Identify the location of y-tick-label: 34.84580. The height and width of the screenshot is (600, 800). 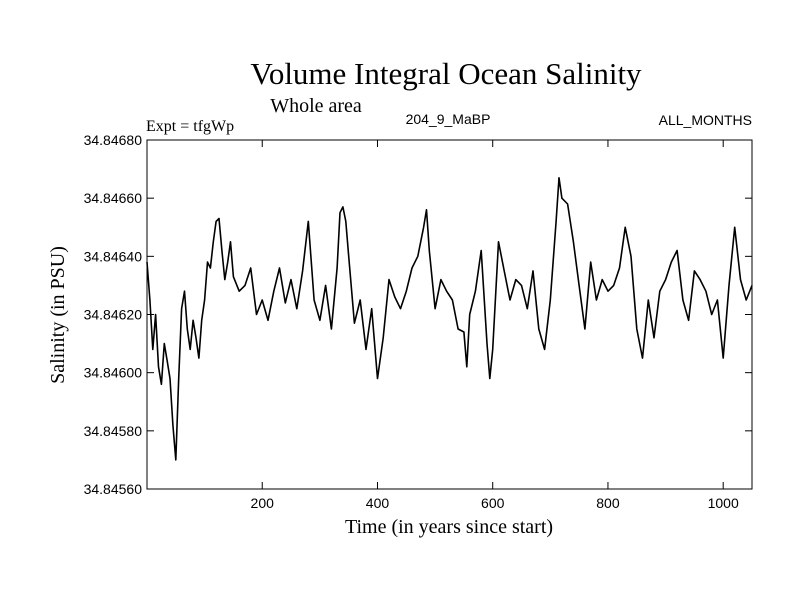
(113, 431).